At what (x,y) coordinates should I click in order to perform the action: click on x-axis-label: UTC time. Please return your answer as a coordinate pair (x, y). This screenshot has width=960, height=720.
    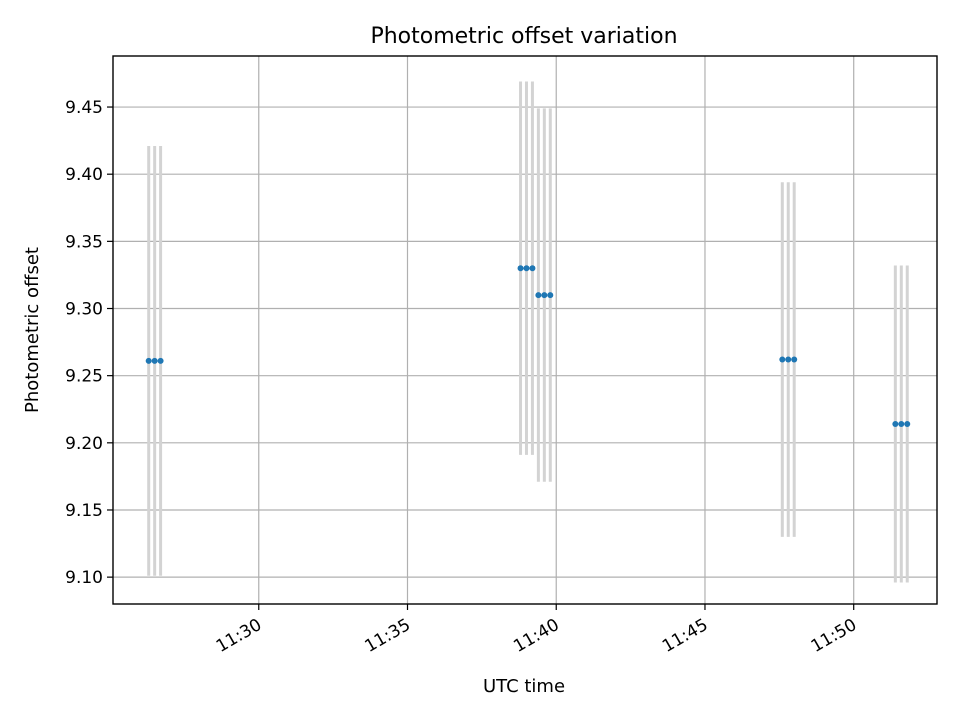
    Looking at the image, I should click on (524, 686).